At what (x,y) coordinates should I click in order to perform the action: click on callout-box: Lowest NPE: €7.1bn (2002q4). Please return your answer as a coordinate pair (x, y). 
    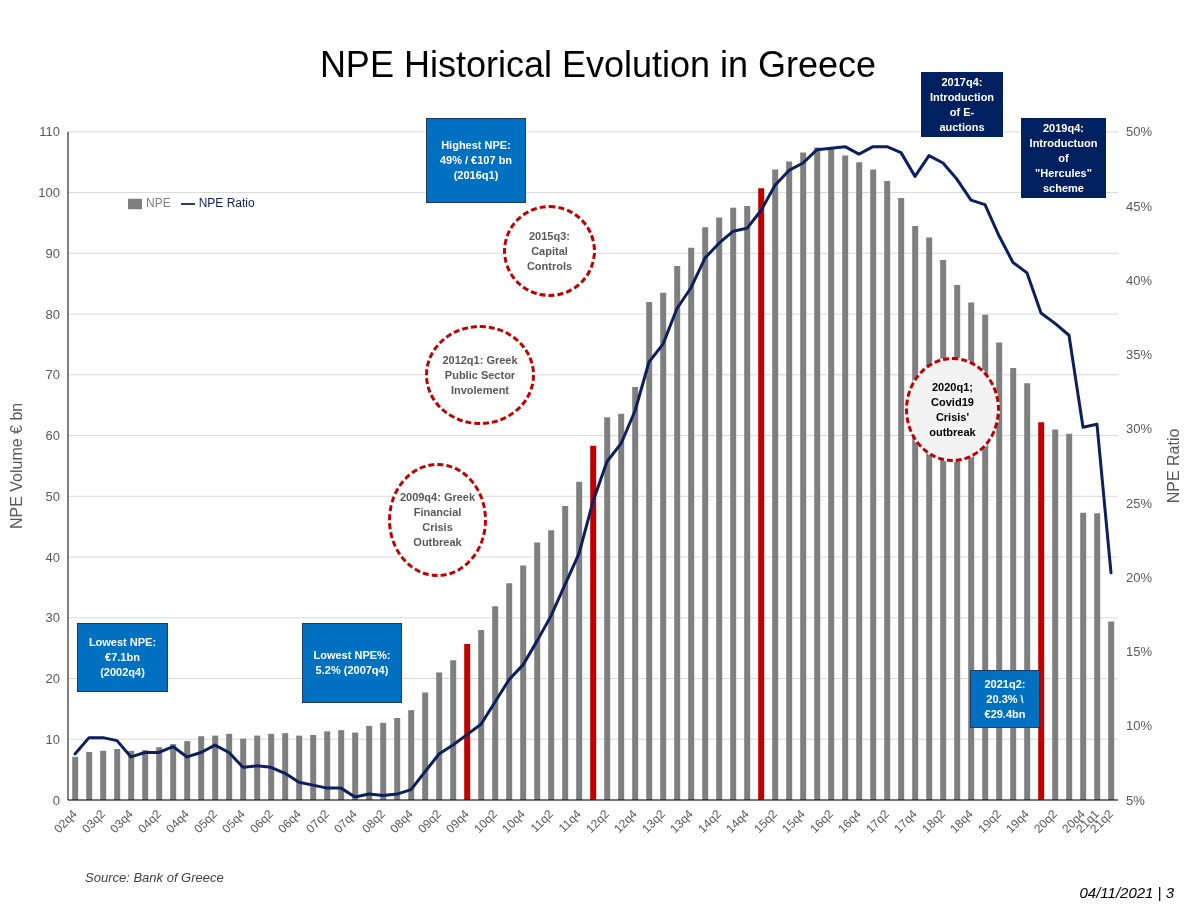
    Looking at the image, I should click on (122, 657).